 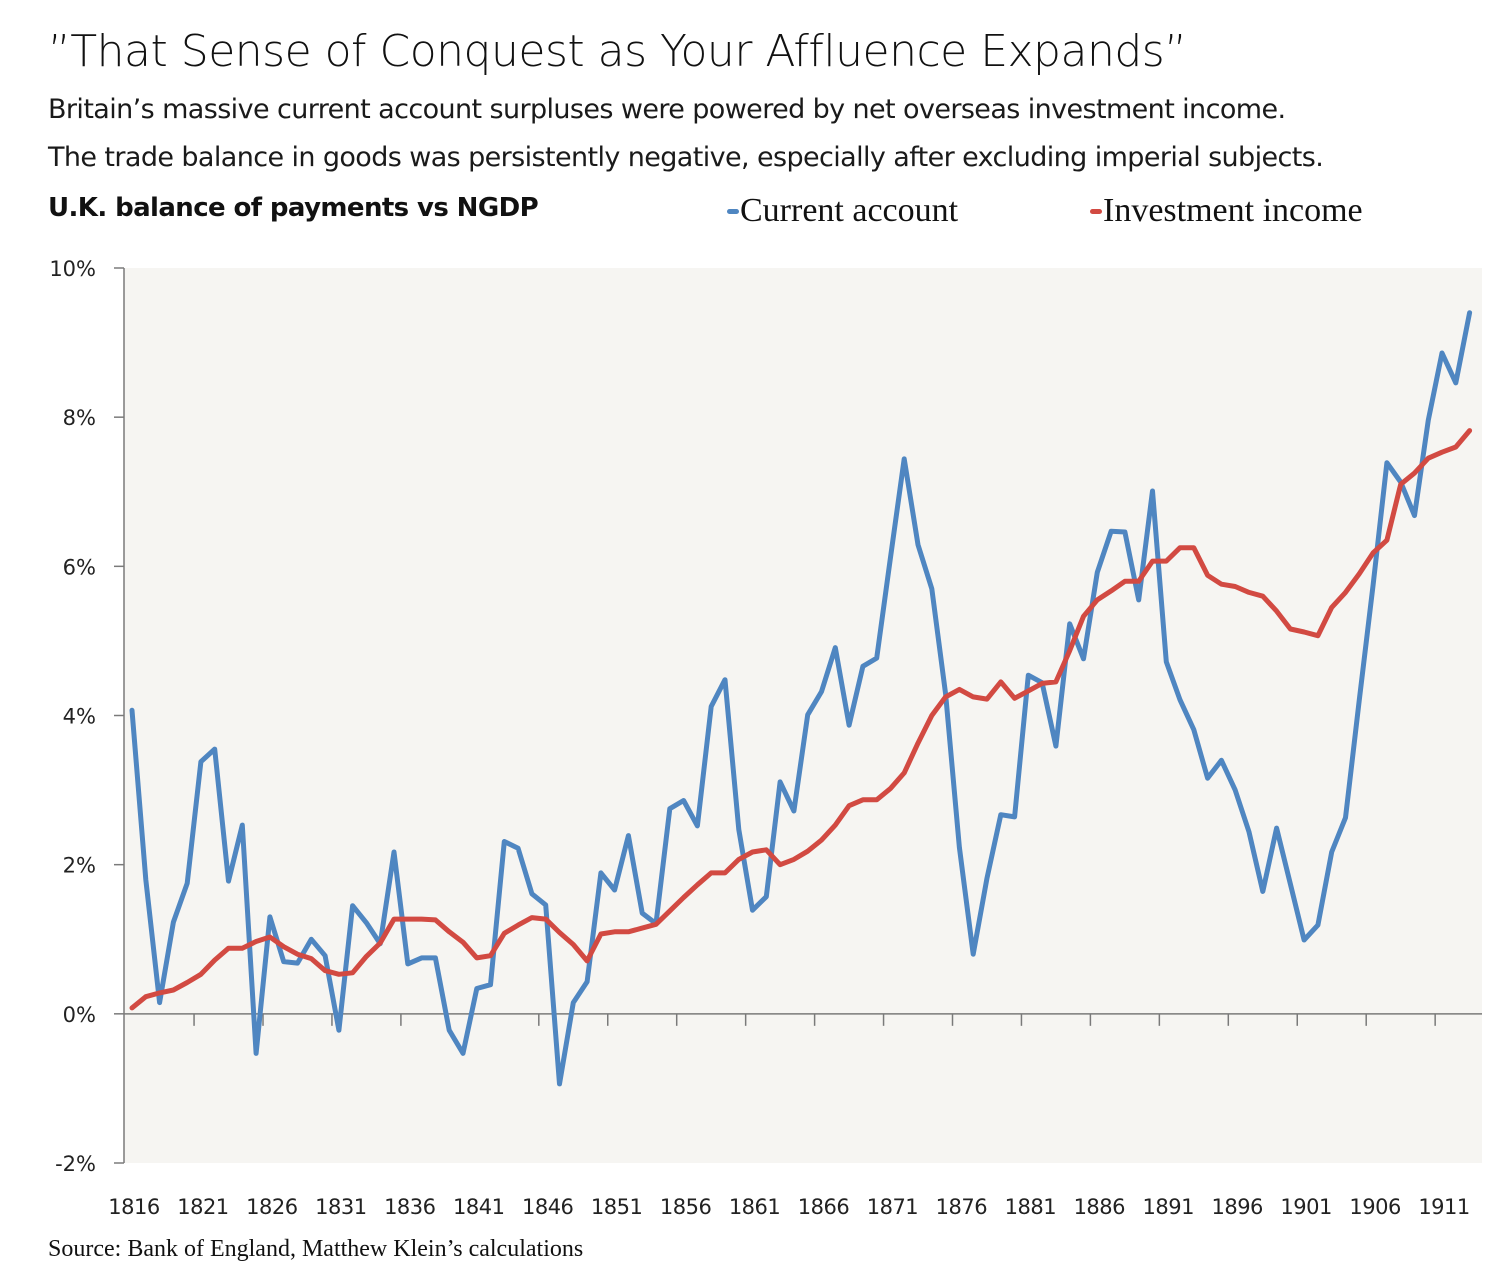 I want to click on x-tick-label: 1826, so click(x=272, y=1207).